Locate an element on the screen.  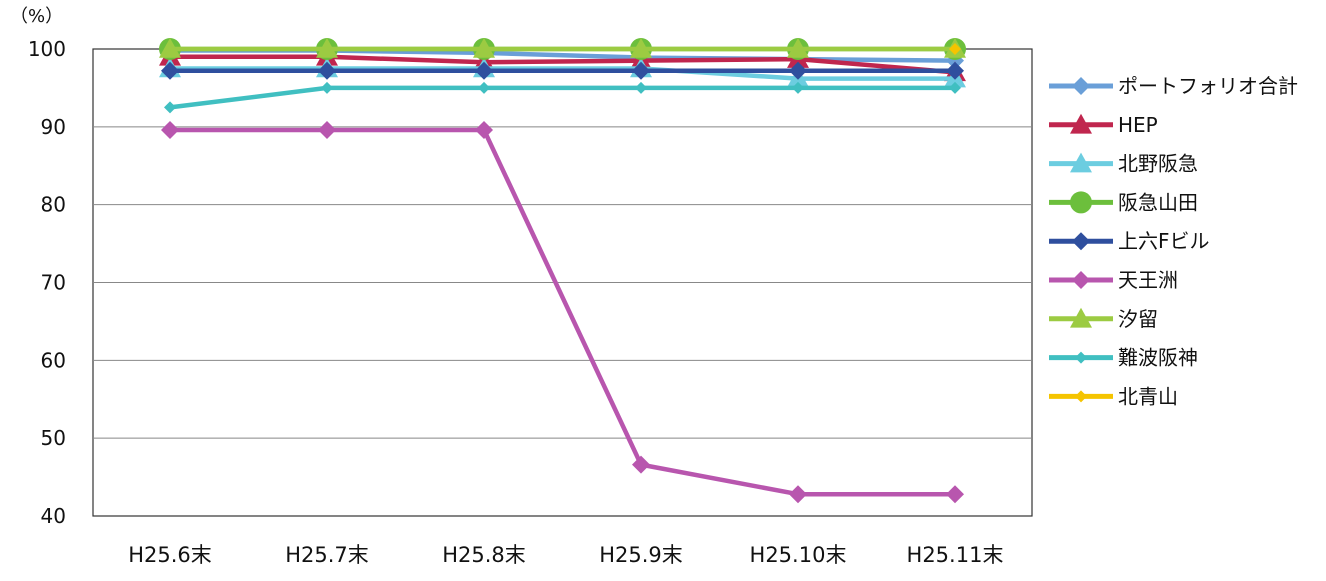
legend-item: 北青山 is located at coordinates (1113, 396).